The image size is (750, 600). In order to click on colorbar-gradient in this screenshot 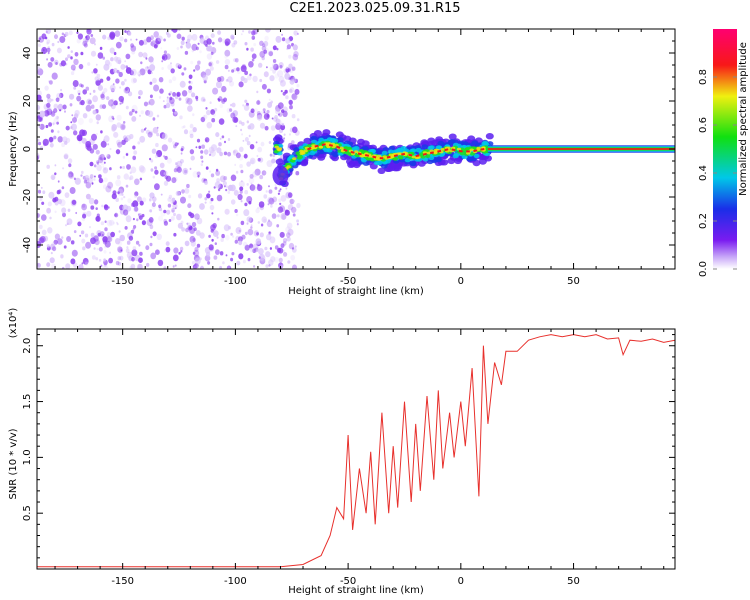, I will do `click(725, 149)`.